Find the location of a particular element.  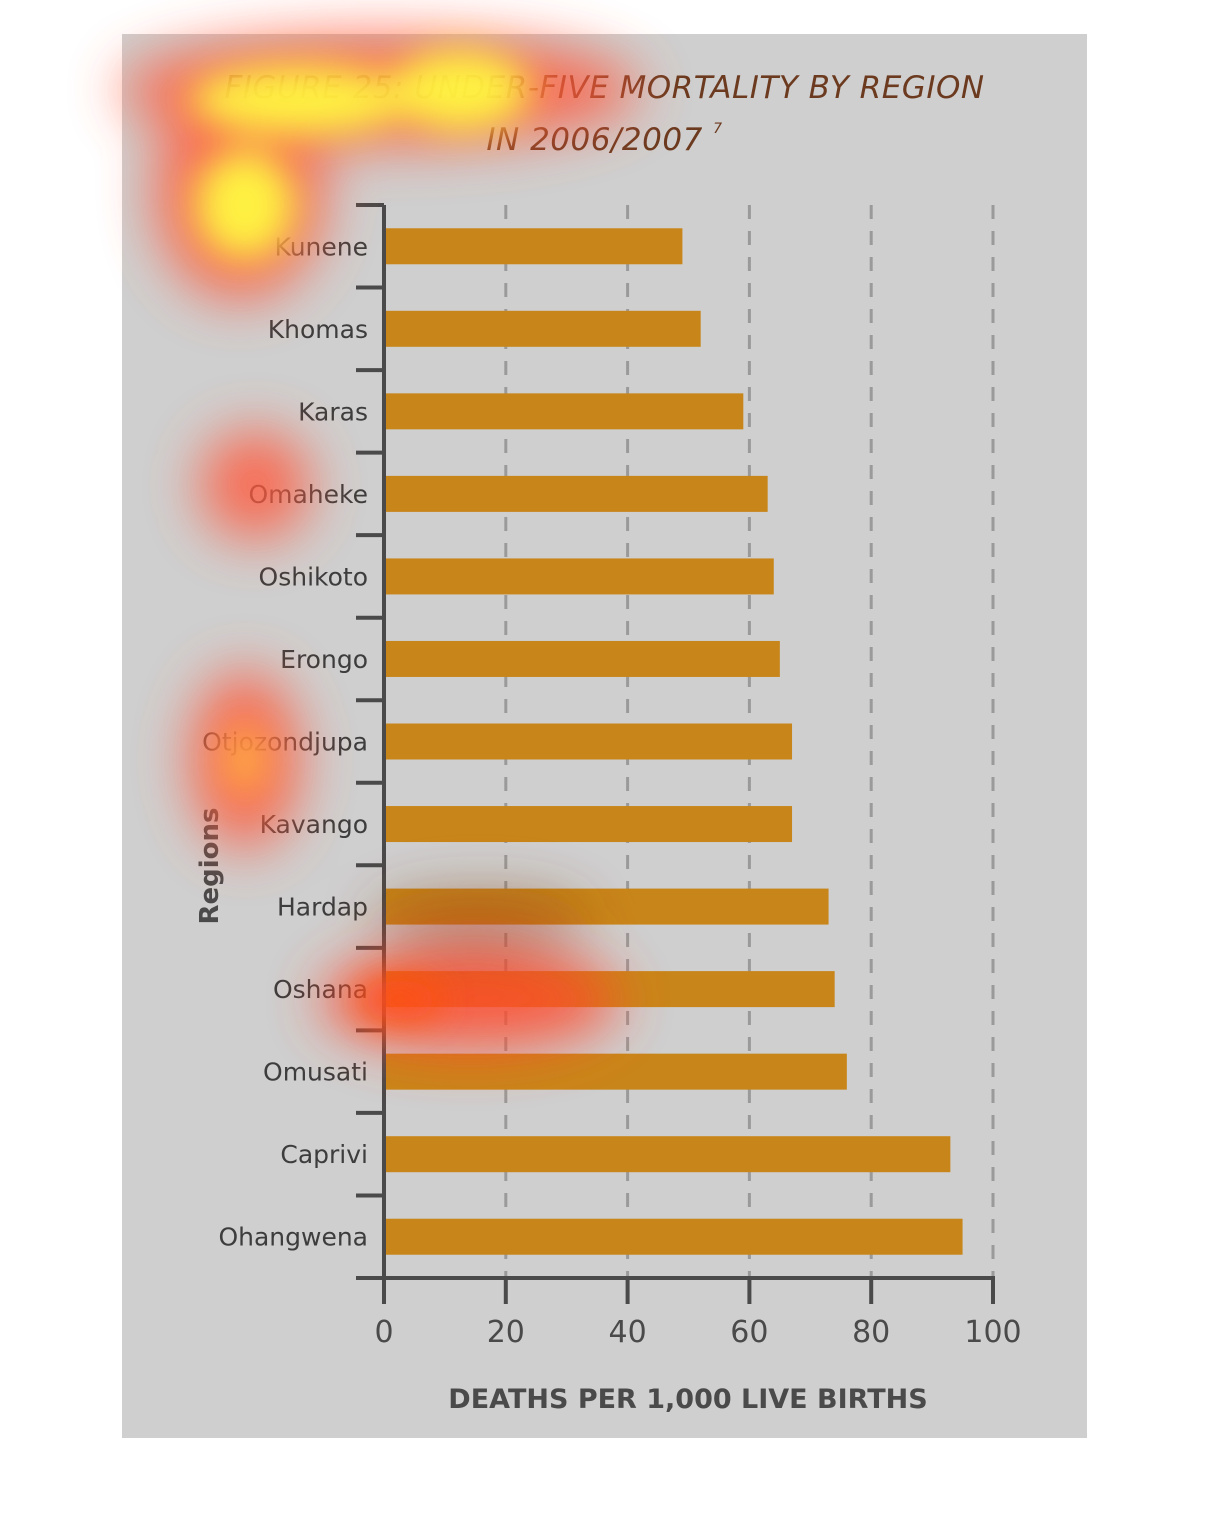

category-label: Caprivi is located at coordinates (324, 1154).